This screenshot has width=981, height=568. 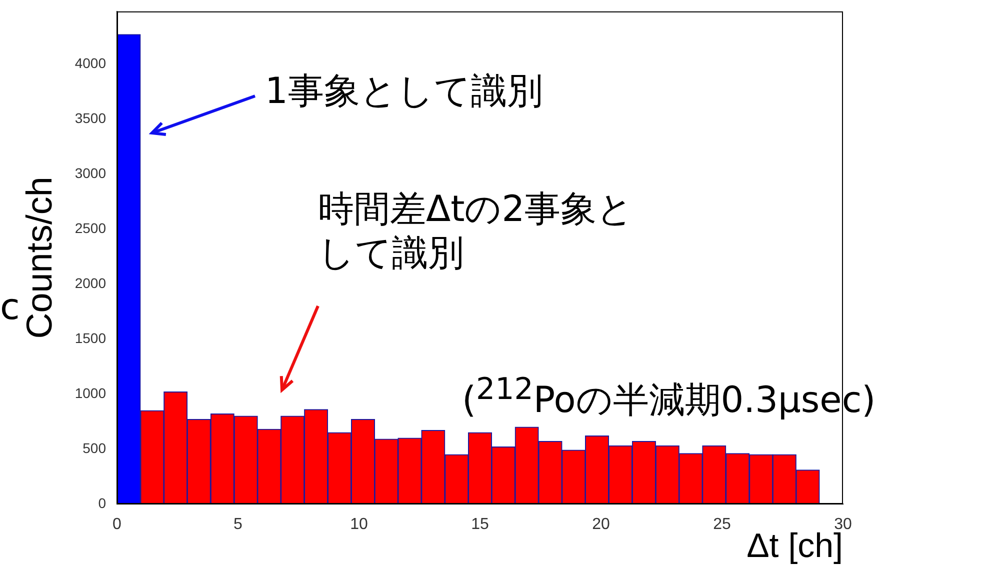 What do you see at coordinates (404, 92) in the screenshot?
I see `annotation: 1事象として識別` at bounding box center [404, 92].